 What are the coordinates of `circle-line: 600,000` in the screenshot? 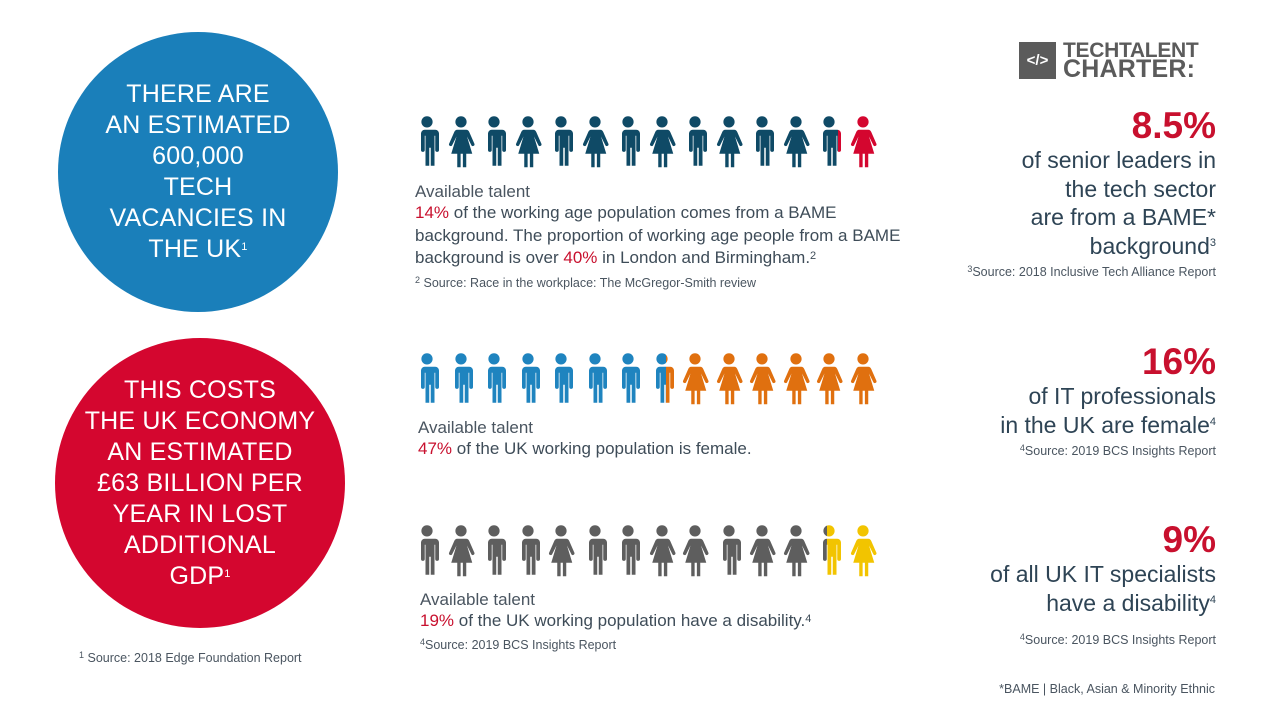 It's located at (198, 156).